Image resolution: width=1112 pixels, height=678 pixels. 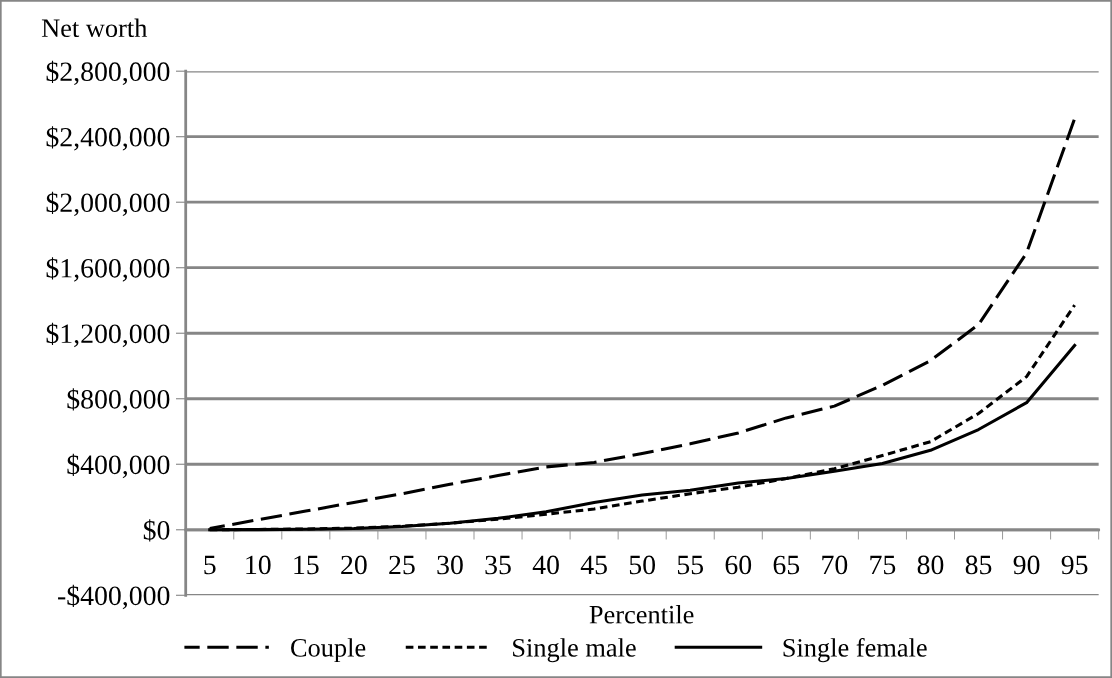 I want to click on x-tick-label: 5, so click(x=210, y=565).